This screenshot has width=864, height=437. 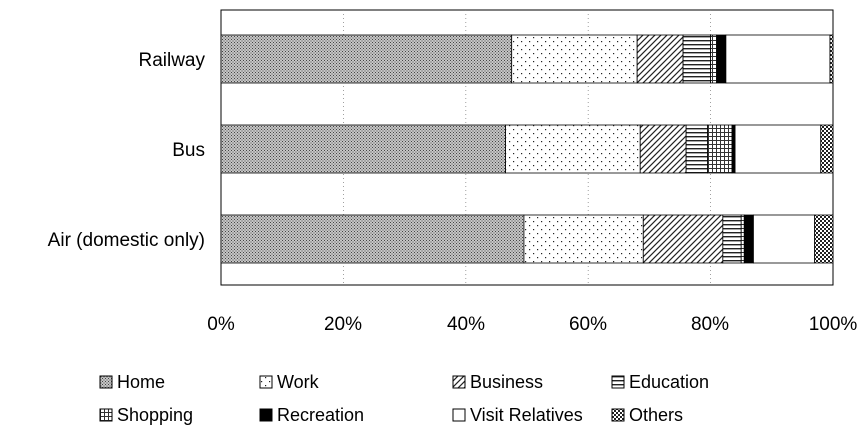 What do you see at coordinates (221, 324) in the screenshot?
I see `x-tick-label: 0%` at bounding box center [221, 324].